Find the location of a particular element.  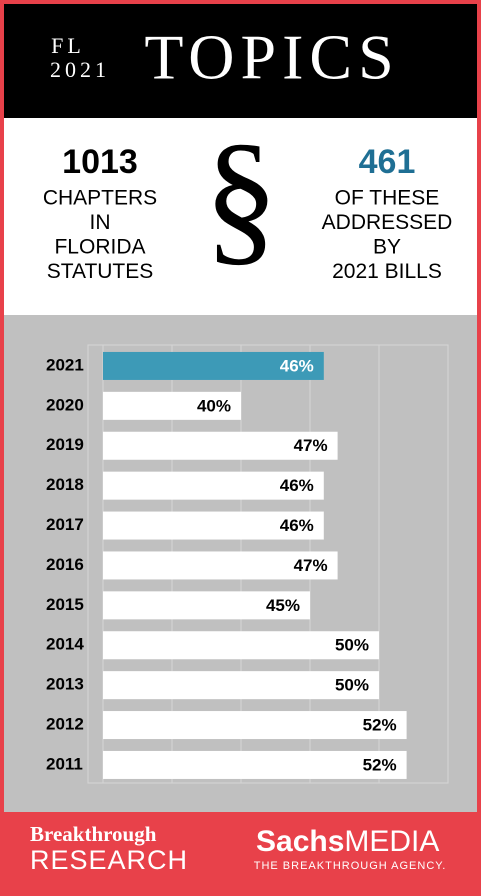

left-caption: FLORIDA is located at coordinates (99, 247).